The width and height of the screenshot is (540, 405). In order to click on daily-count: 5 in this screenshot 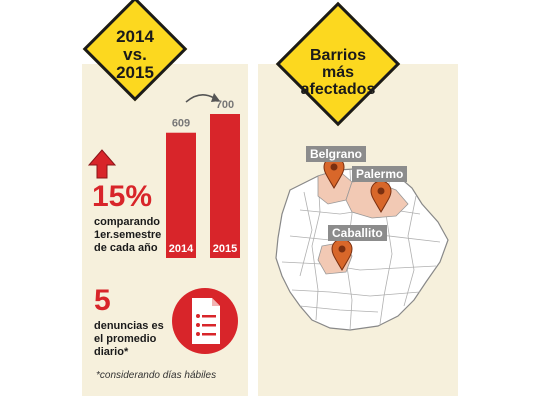, I will do `click(102, 300)`.